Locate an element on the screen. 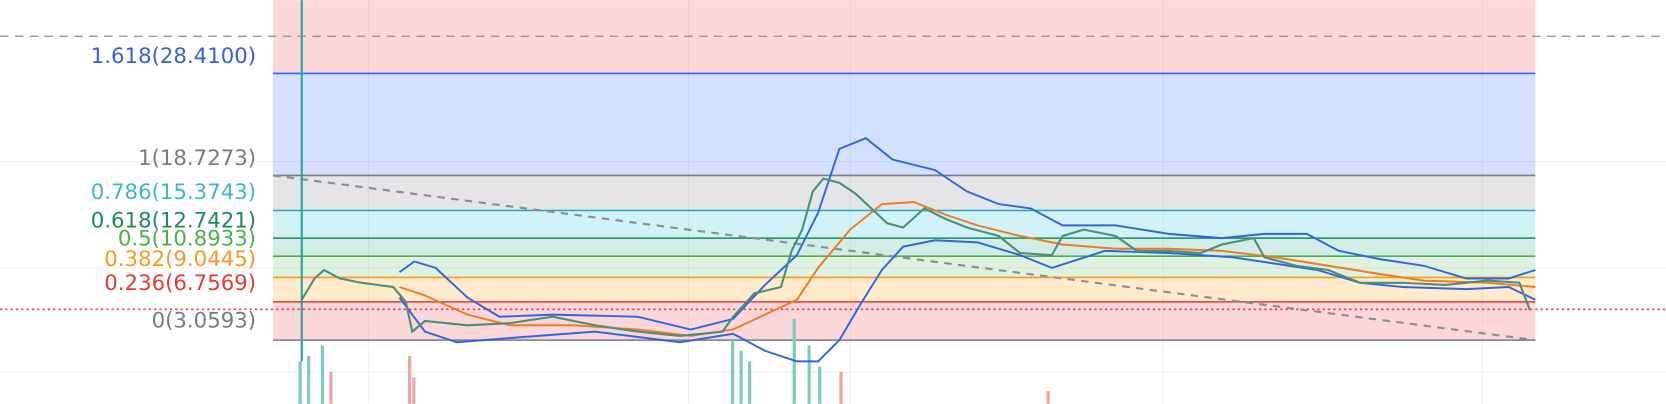 The height and width of the screenshot is (404, 1666). fib-label: 1(18.7273) is located at coordinates (197, 158).